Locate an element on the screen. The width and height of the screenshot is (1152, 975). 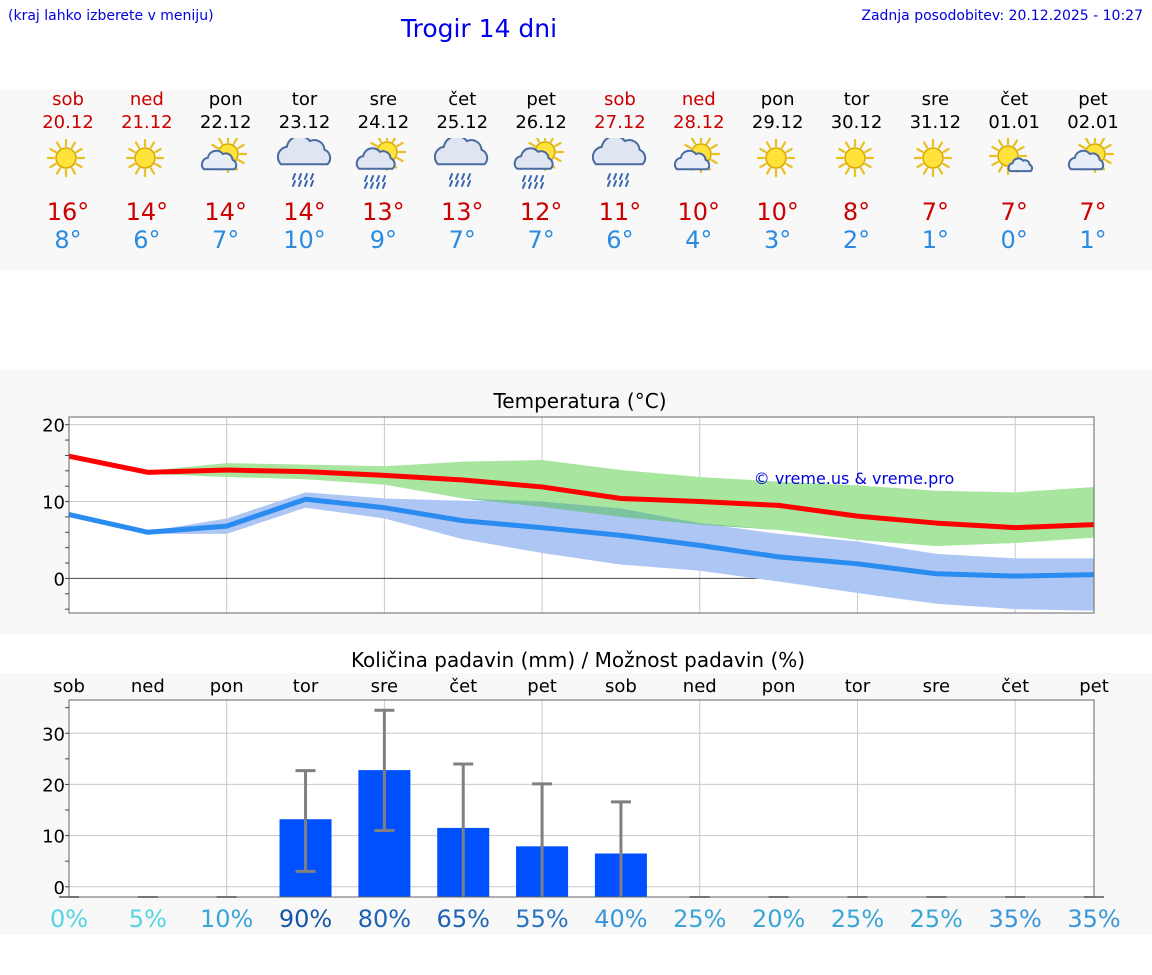
day-date: 01.01 is located at coordinates (1014, 122).